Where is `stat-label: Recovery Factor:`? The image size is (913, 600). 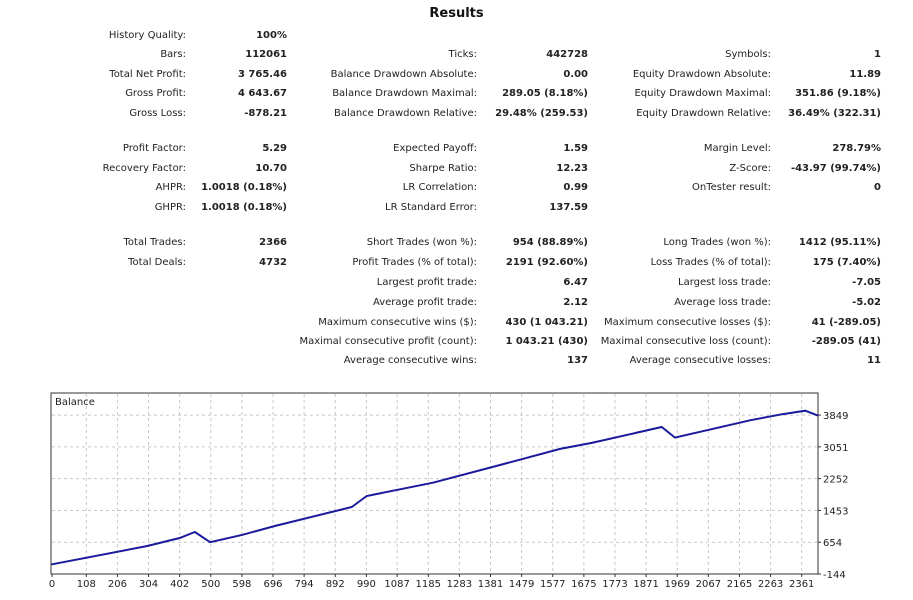 stat-label: Recovery Factor: is located at coordinates (144, 168).